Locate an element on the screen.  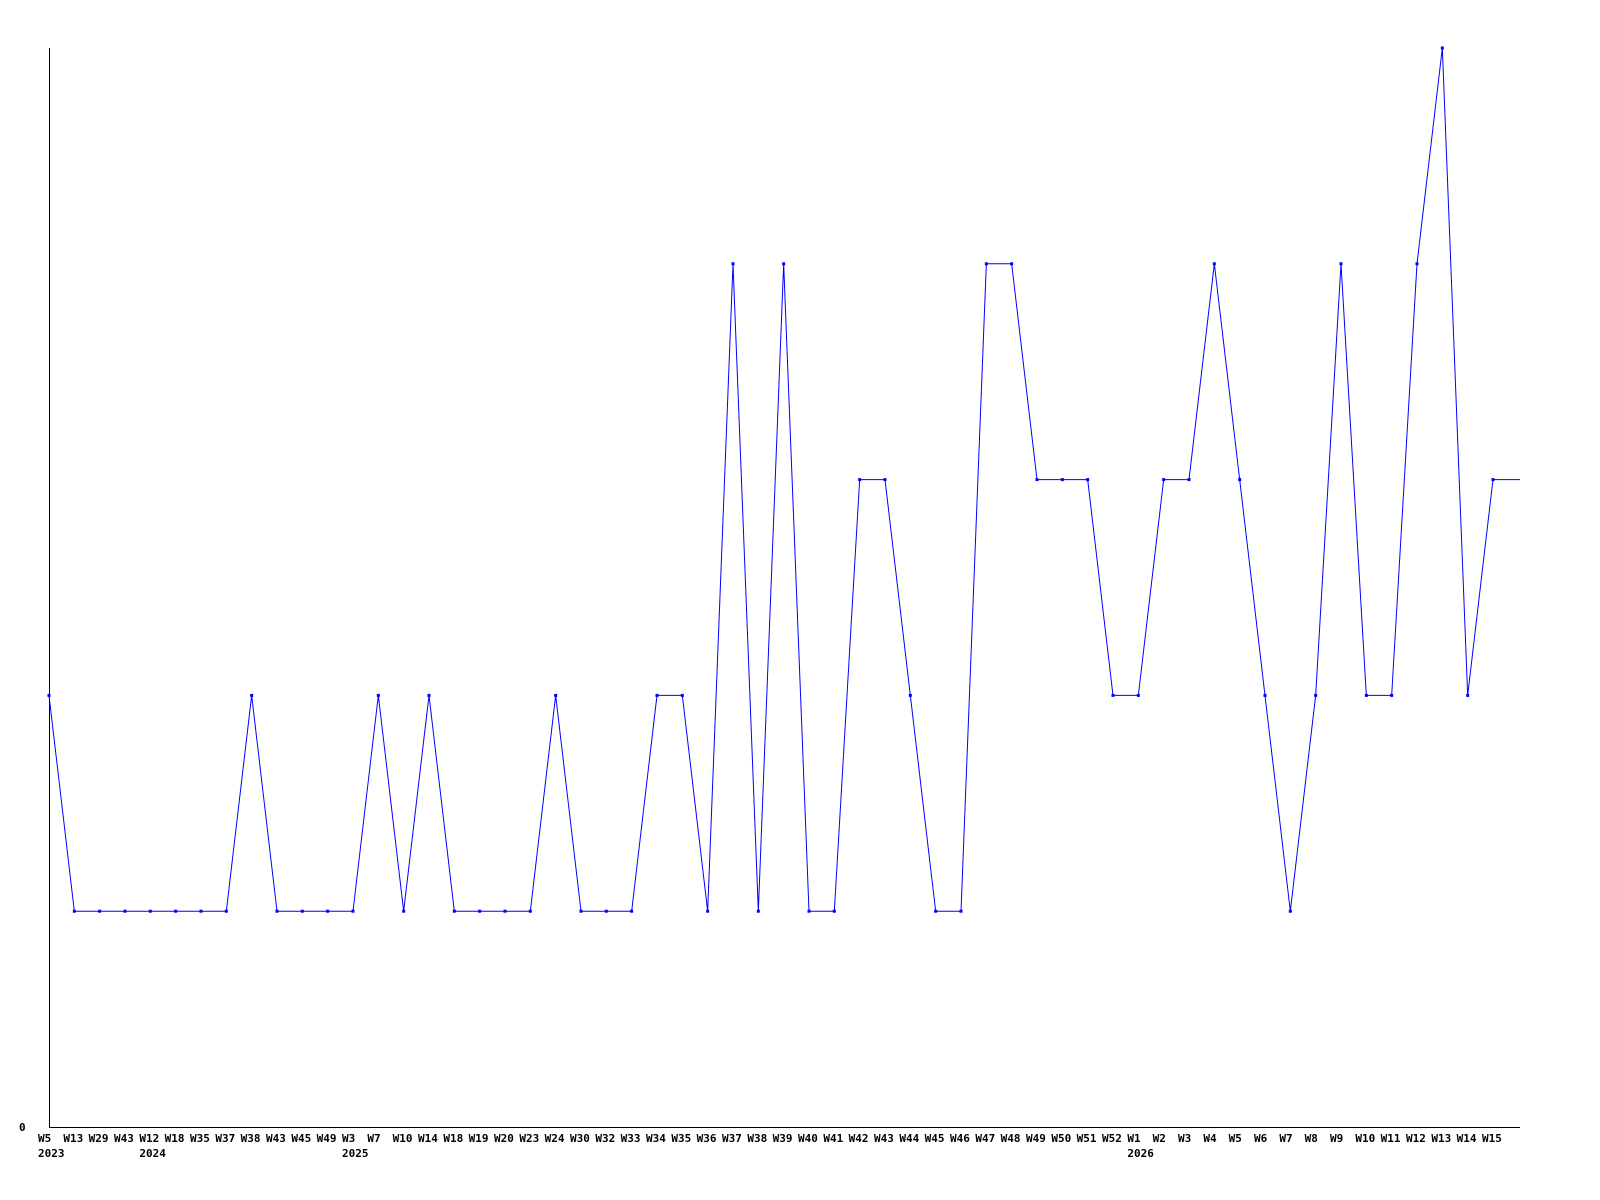
x-tick-label: W52 is located at coordinates (1112, 1138).